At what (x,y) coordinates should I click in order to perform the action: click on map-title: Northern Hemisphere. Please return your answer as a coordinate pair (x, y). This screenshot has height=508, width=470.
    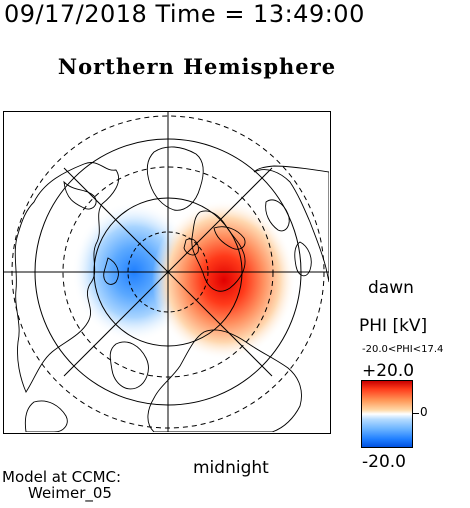
    Looking at the image, I should click on (197, 66).